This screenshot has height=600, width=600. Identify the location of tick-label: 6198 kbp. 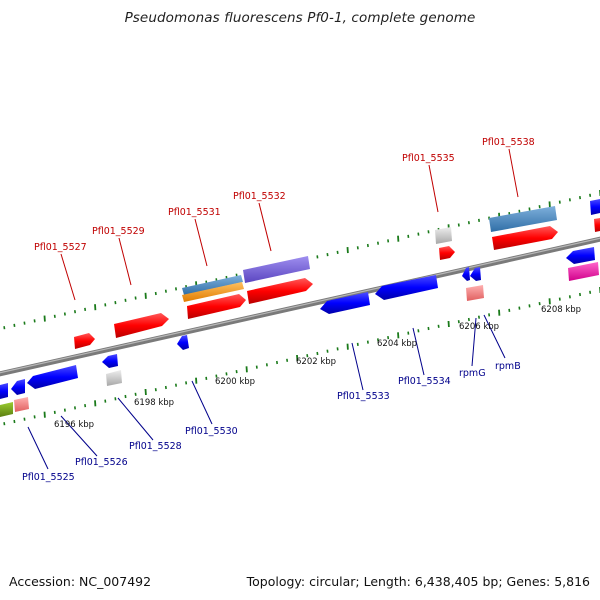
(154, 403).